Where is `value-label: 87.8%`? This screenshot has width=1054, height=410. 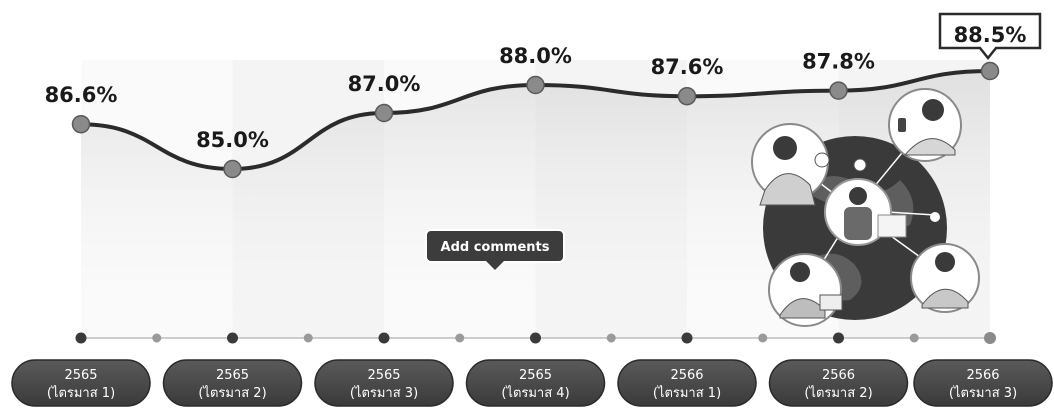 value-label: 87.8% is located at coordinates (838, 62).